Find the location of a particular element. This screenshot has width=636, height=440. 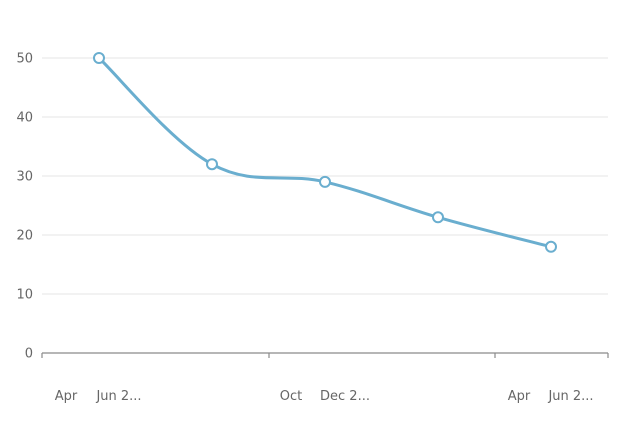

y-tick-label: 50 is located at coordinates (24, 59).